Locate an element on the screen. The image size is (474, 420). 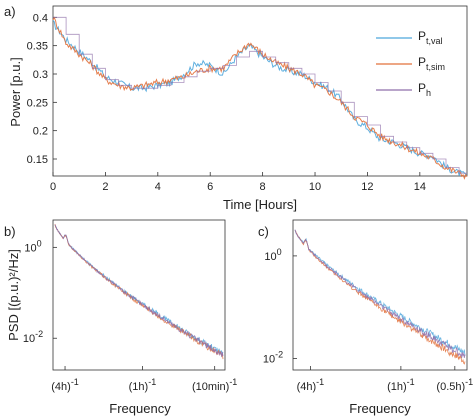
x-tick-label: 4 is located at coordinates (158, 187).